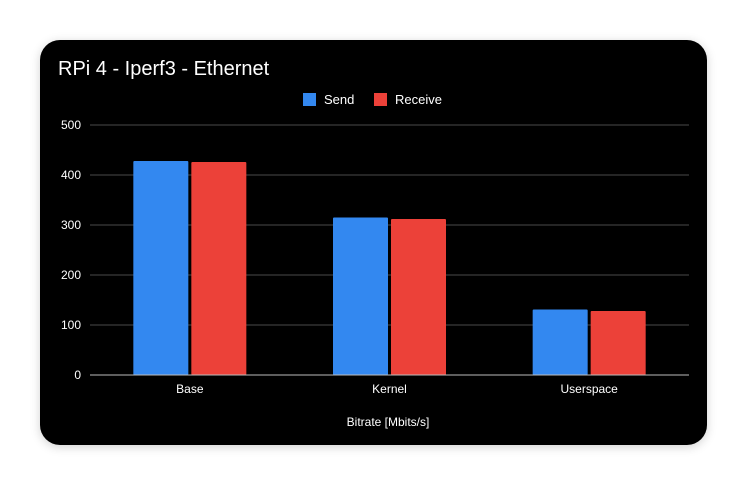 This screenshot has height=496, width=750. What do you see at coordinates (71, 225) in the screenshot?
I see `y-tick-label: 300` at bounding box center [71, 225].